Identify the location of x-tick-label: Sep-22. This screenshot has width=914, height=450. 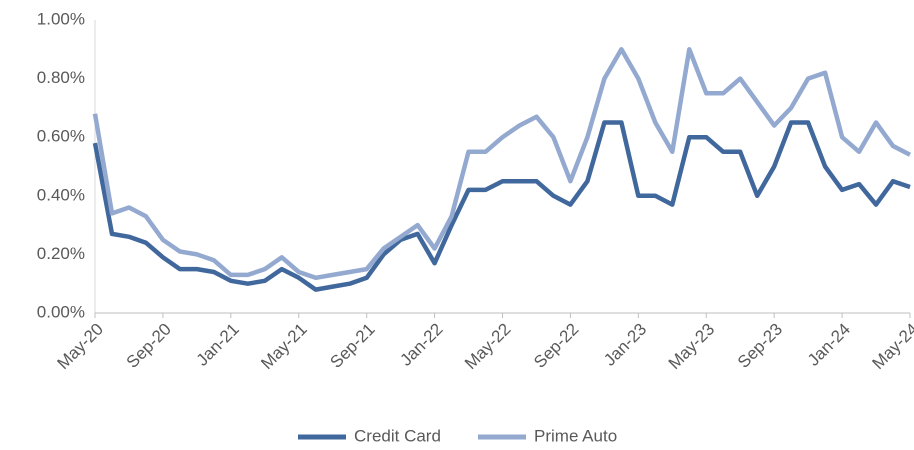
(556, 346).